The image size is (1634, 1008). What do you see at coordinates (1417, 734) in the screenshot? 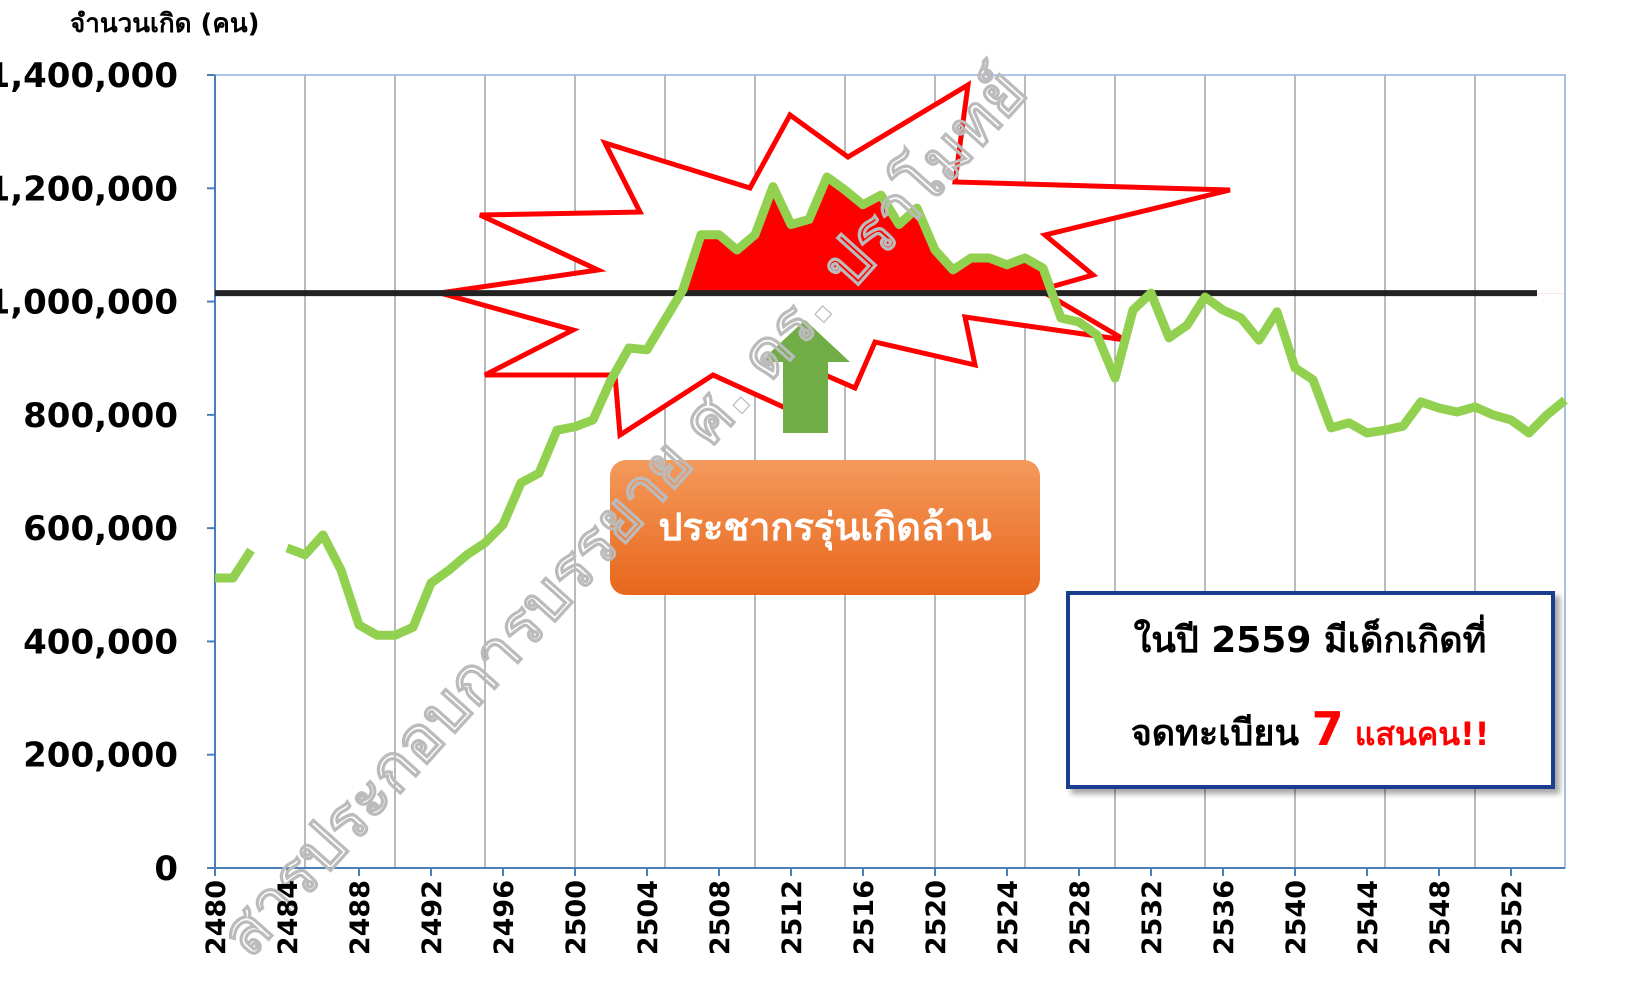
I see `note-part: แสนคน!!` at bounding box center [1417, 734].